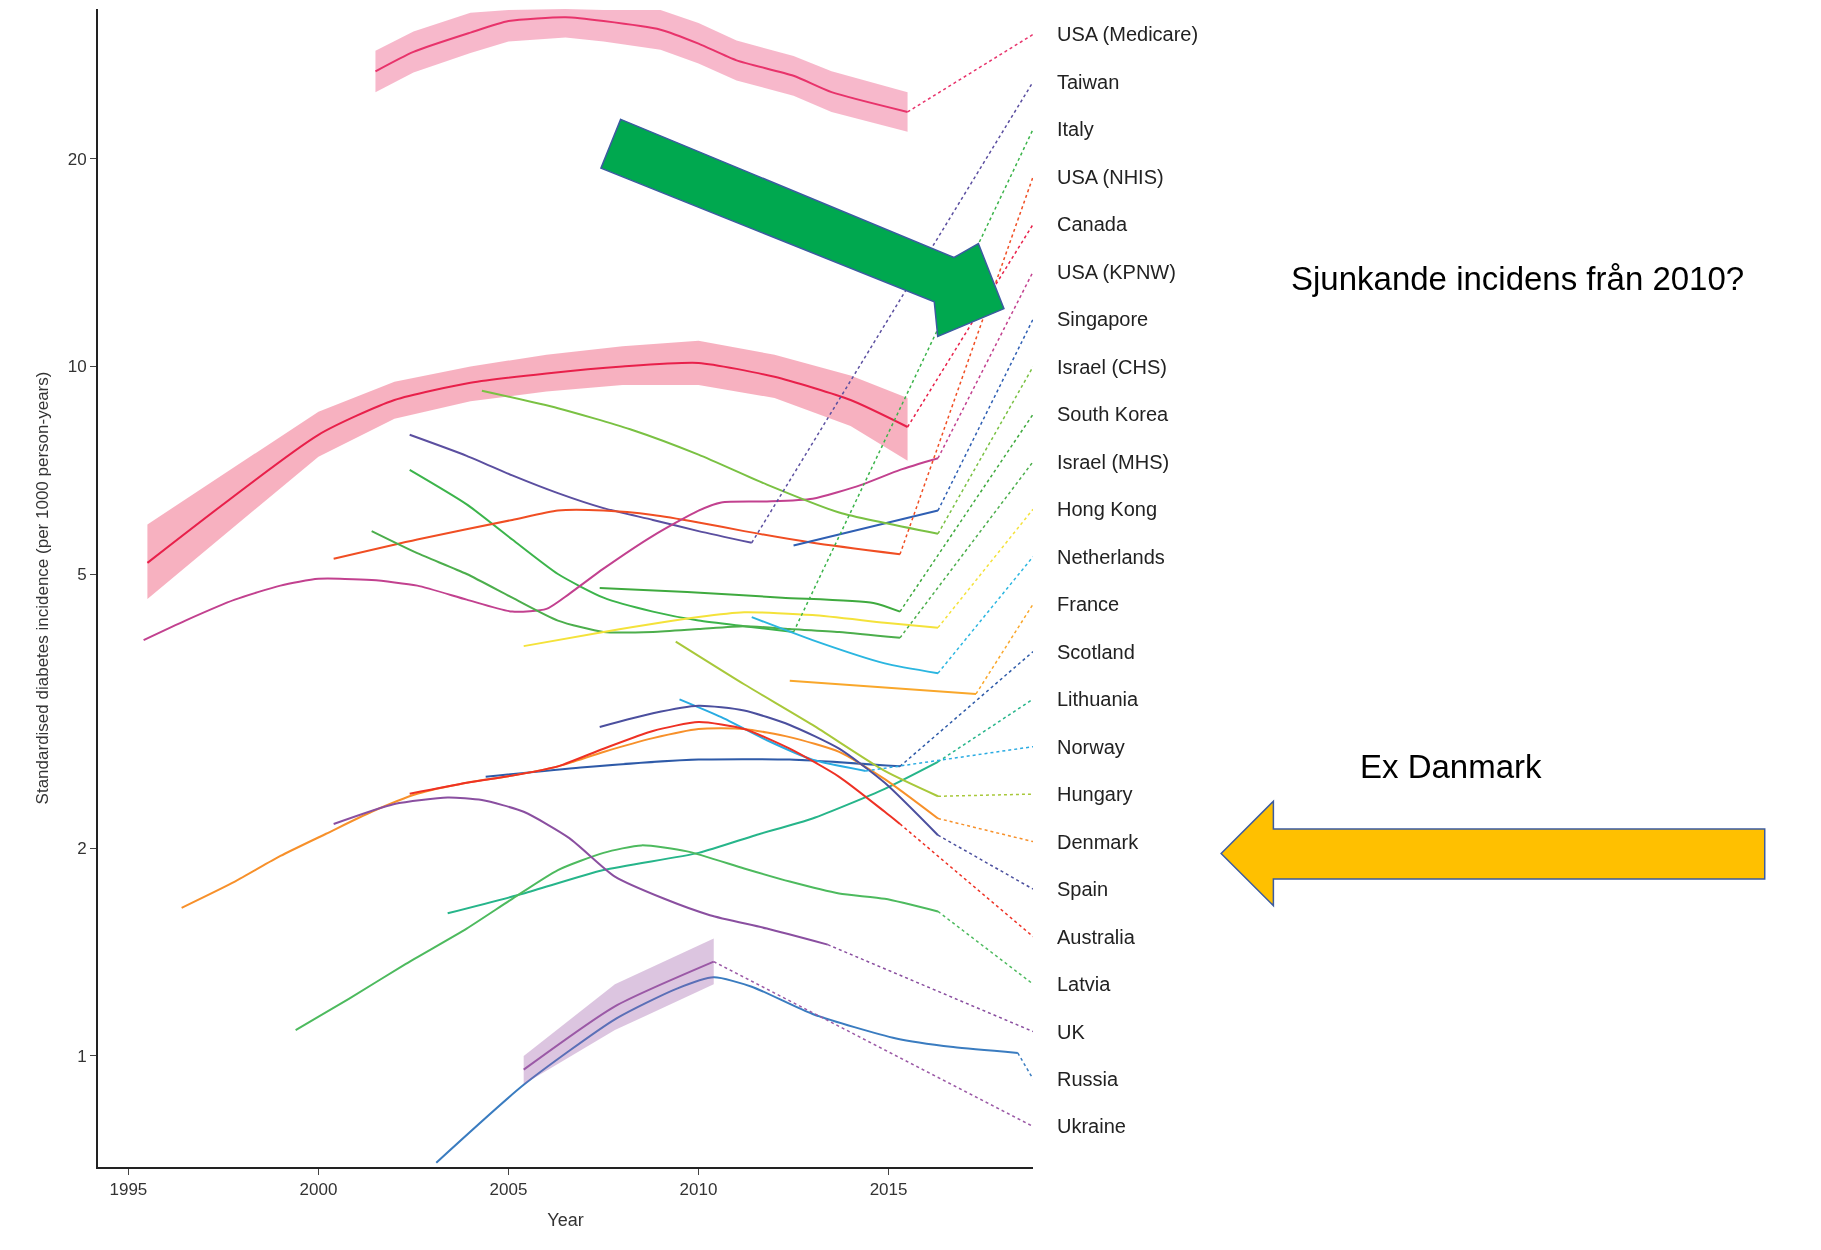 The image size is (1821, 1250). What do you see at coordinates (77, 159) in the screenshot?
I see `y-tick-label: 20` at bounding box center [77, 159].